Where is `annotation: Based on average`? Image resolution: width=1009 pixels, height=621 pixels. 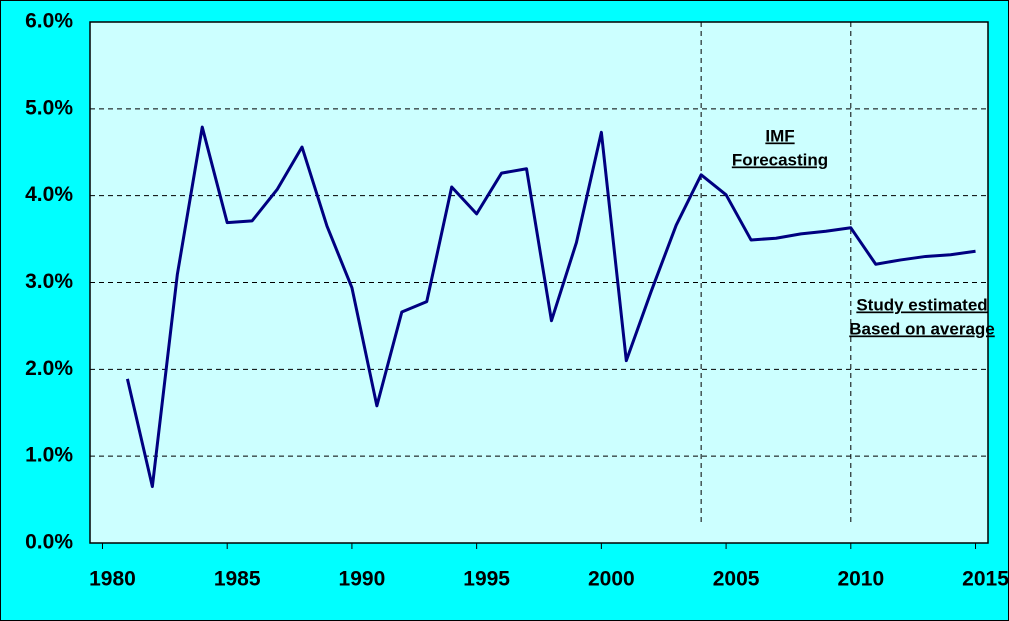
annotation: Based on average is located at coordinates (922, 328).